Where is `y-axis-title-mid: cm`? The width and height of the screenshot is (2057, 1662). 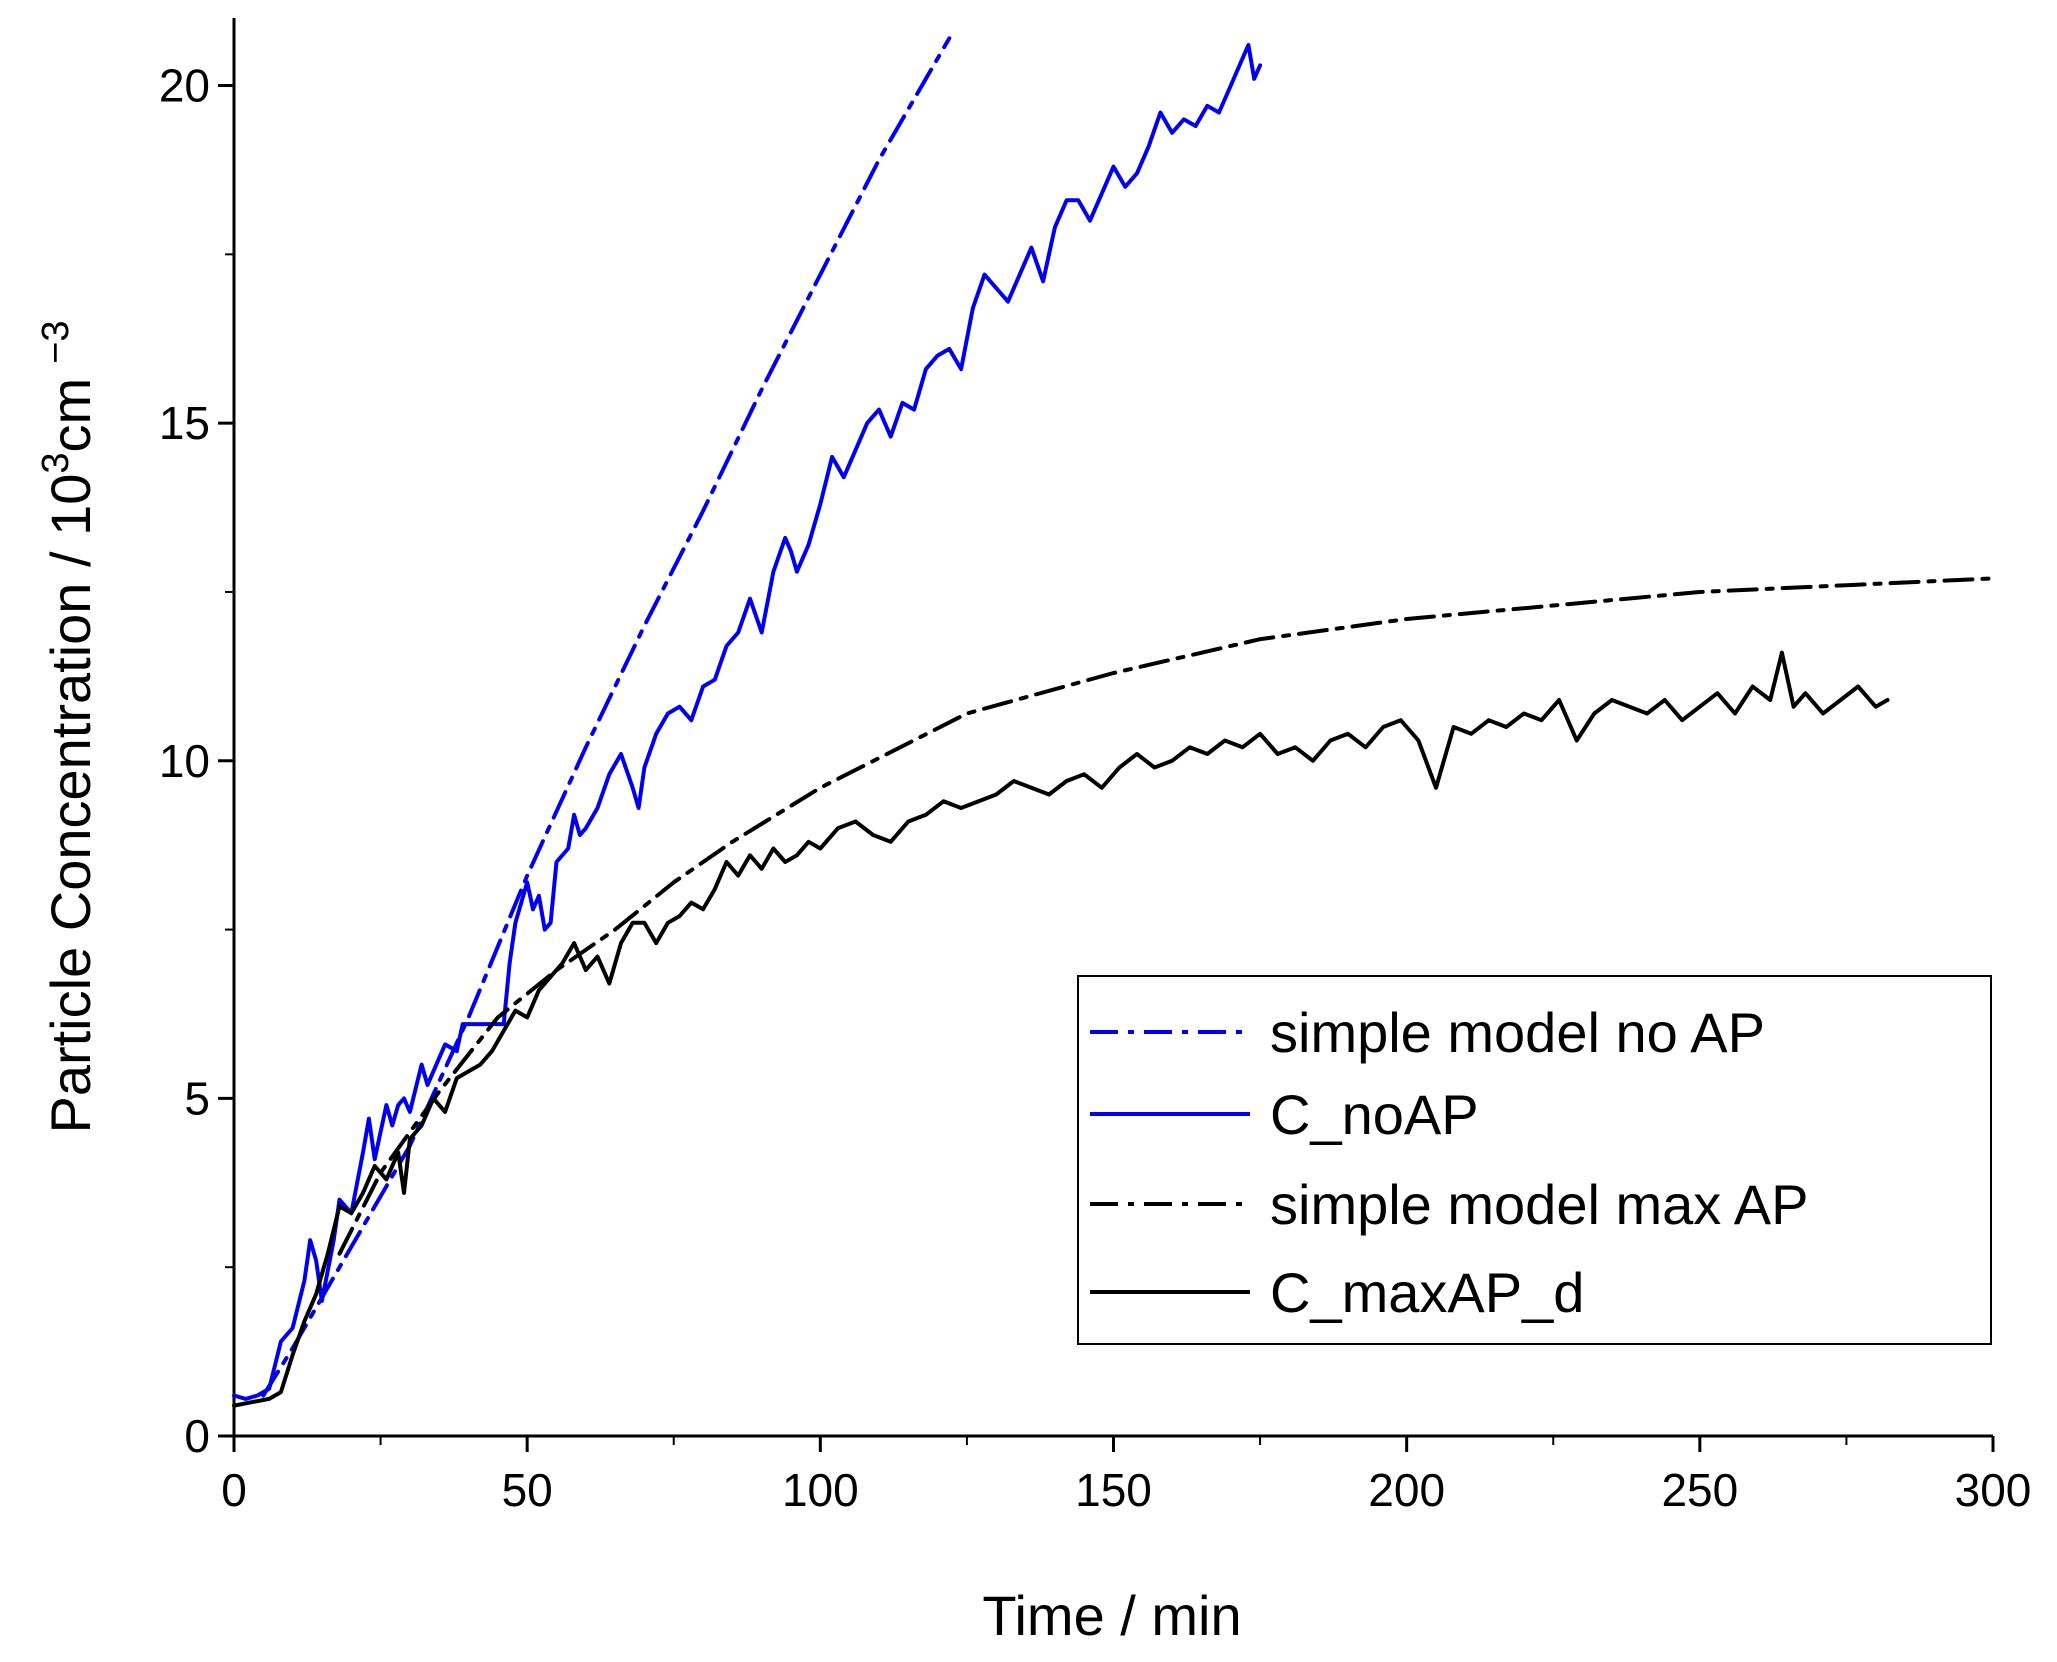
y-axis-title-mid: cm is located at coordinates (70, 415).